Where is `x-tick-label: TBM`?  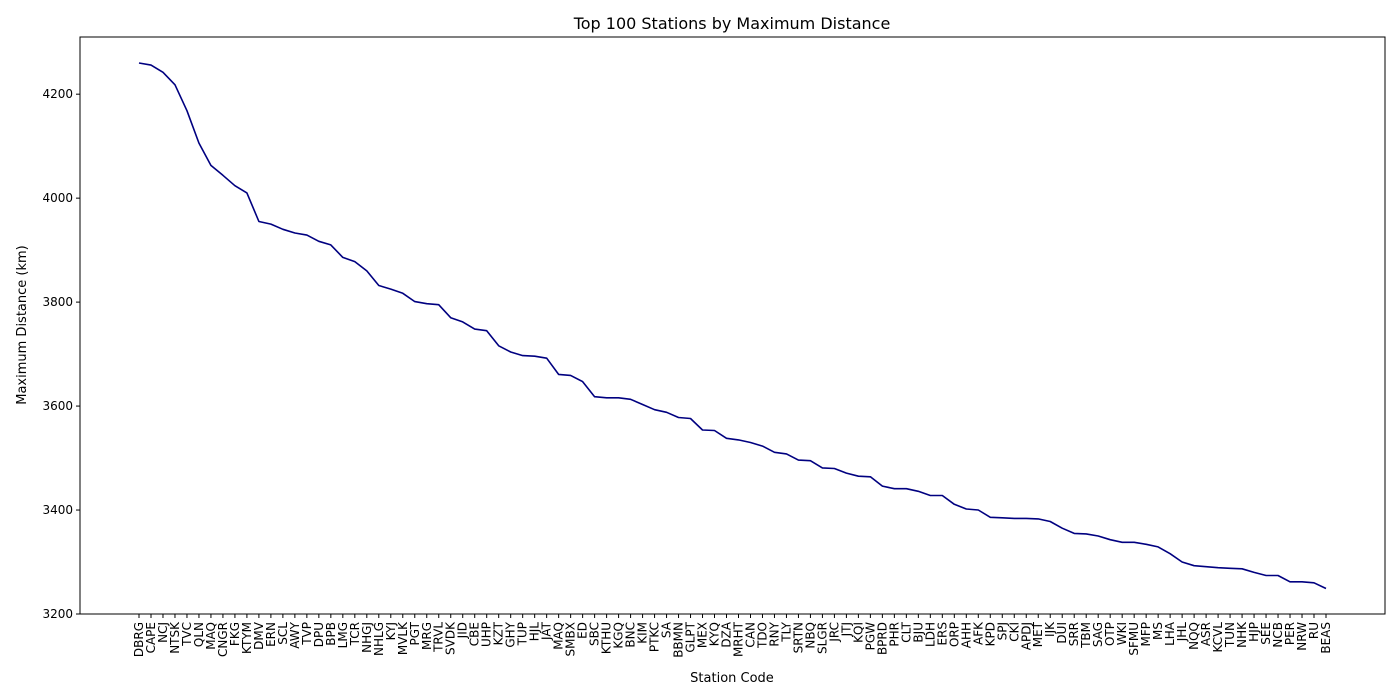 x-tick-label: TBM is located at coordinates (1086, 635).